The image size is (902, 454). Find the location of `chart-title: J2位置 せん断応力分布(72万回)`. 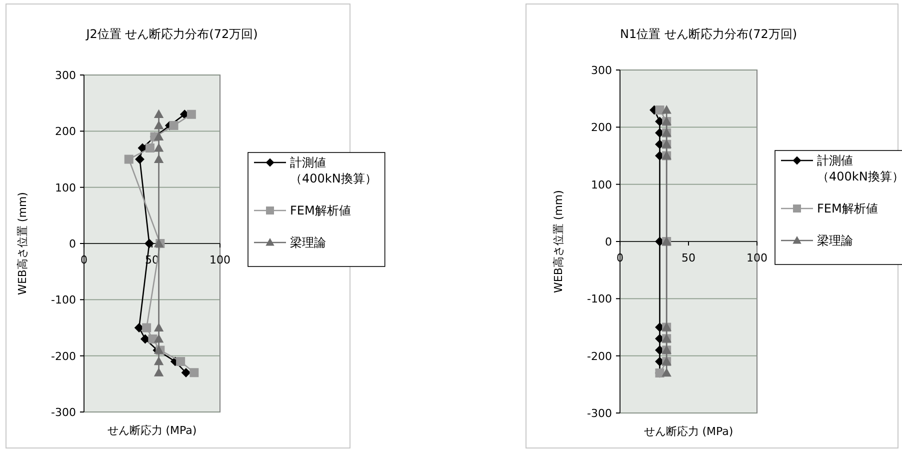

chart-title: J2位置 せん断応力分布(72万回) is located at coordinates (171, 34).